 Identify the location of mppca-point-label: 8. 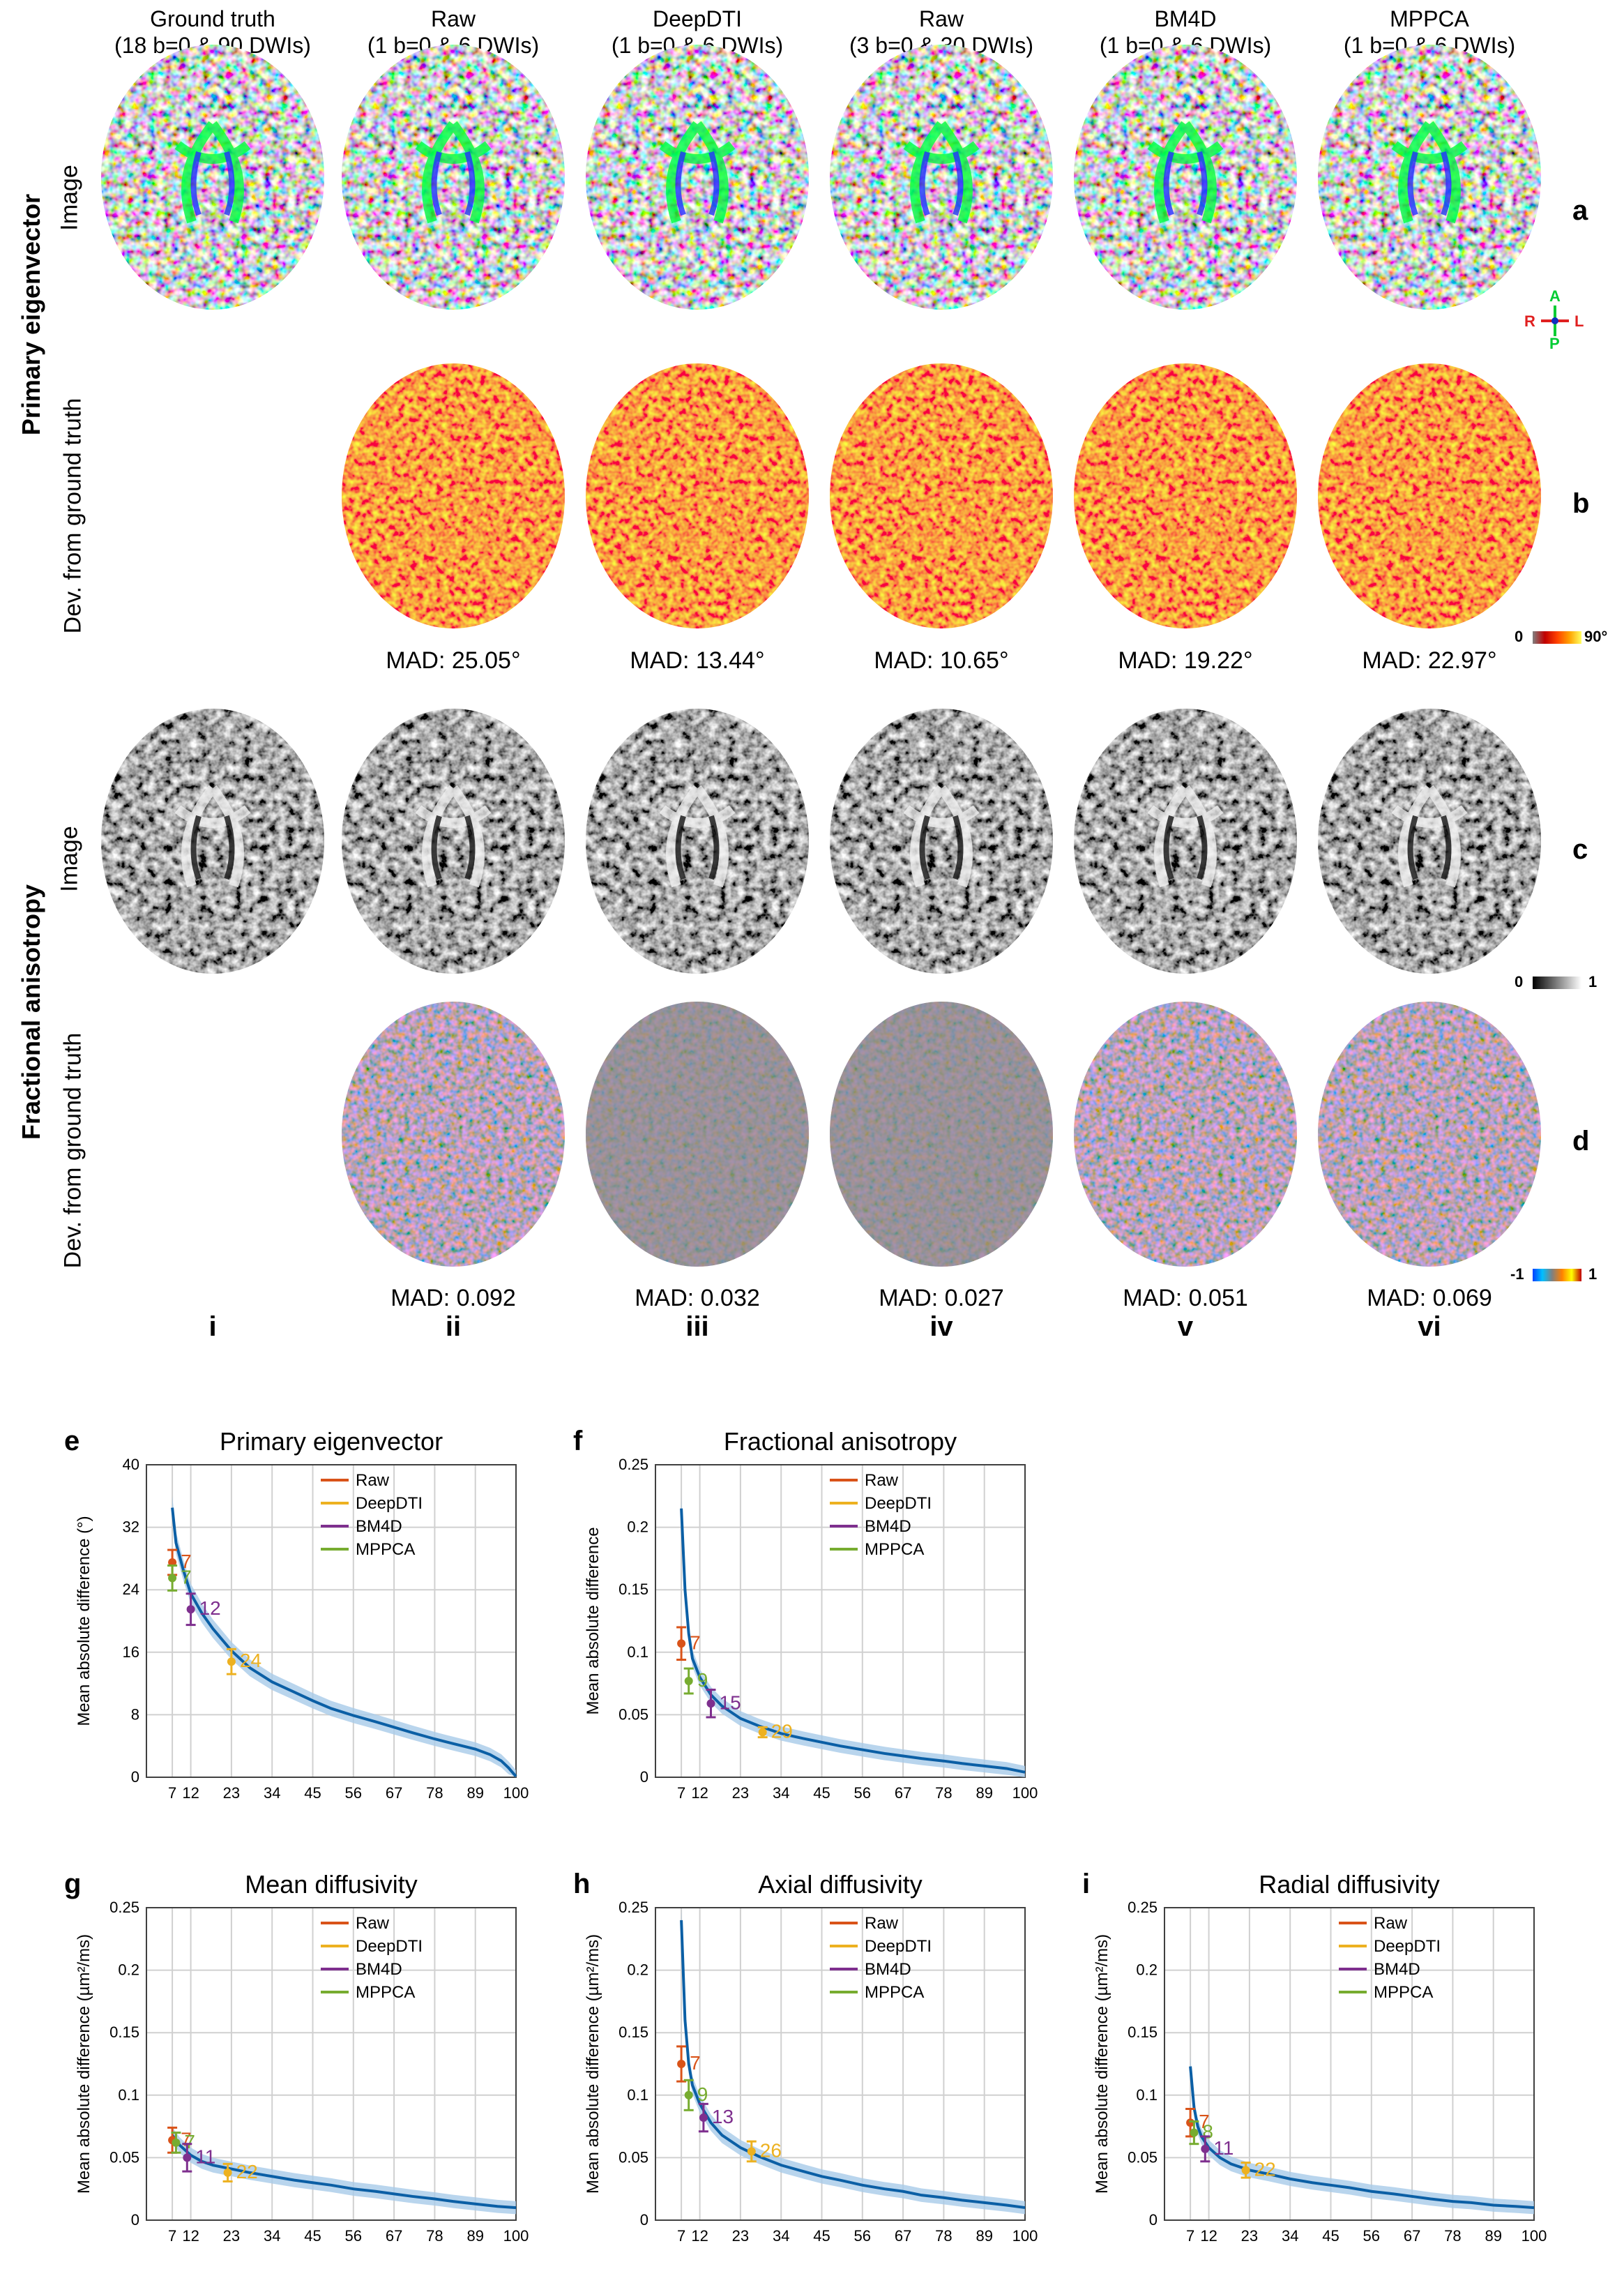
(1207, 2132).